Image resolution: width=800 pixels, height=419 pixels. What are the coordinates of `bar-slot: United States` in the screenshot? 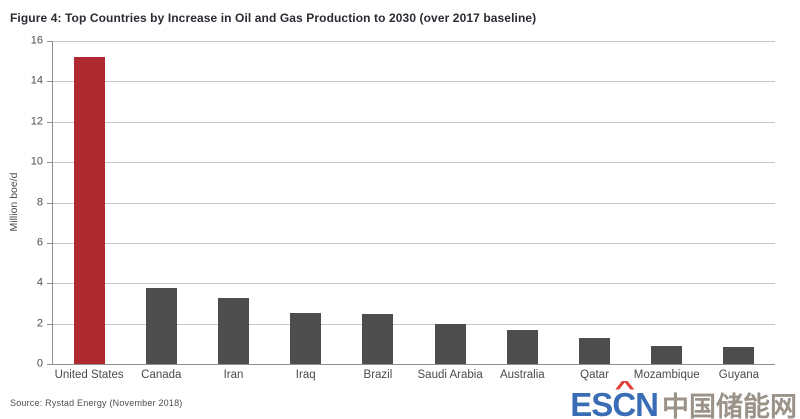 It's located at (89, 211).